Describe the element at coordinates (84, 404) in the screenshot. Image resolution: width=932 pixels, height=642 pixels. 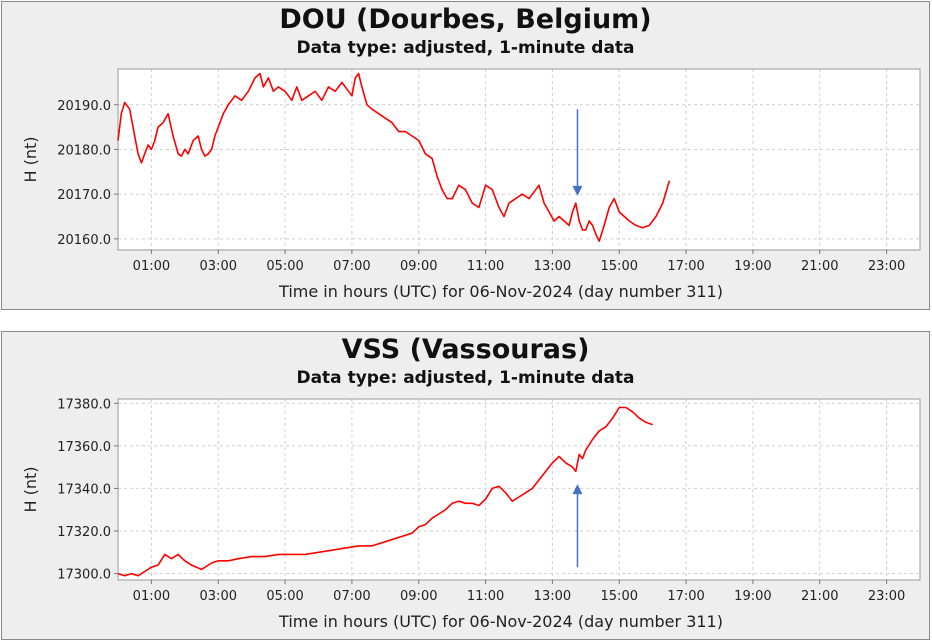
I see `y-tick-label: 17380.0` at that location.